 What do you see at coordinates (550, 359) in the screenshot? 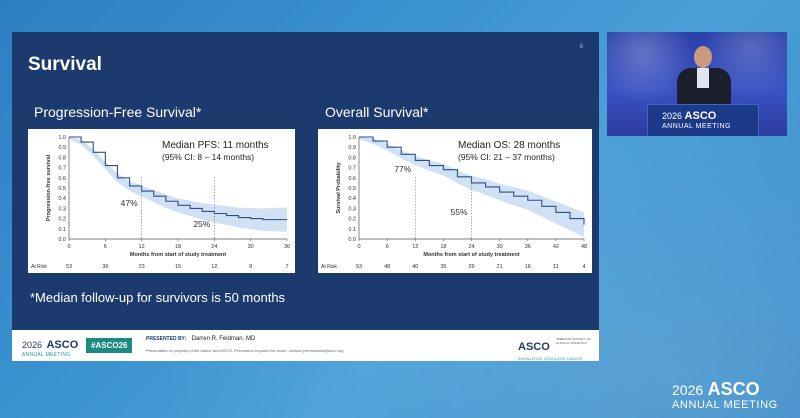
I see `asco-society-tagline: KNOWLEDGE CONQUERS CANCER` at bounding box center [550, 359].